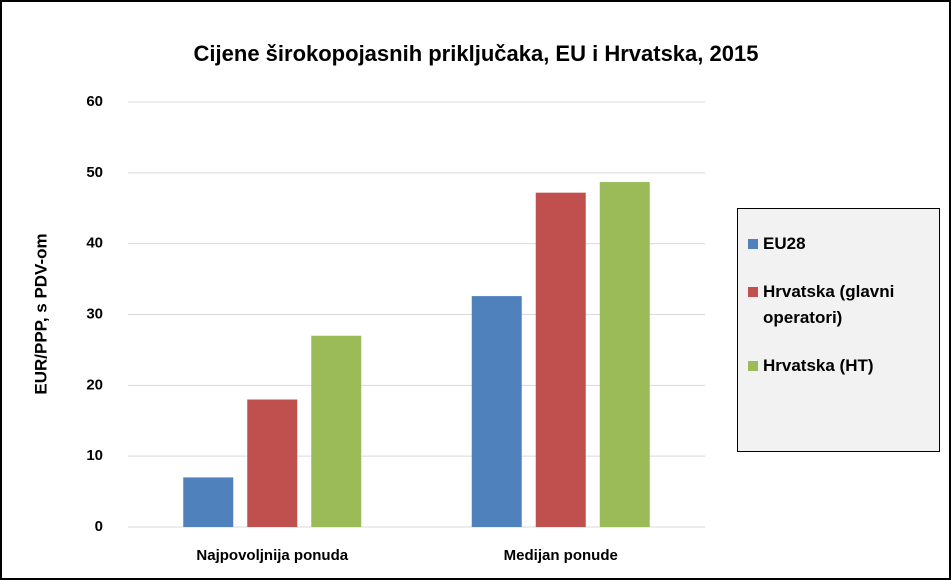  Describe the element at coordinates (99, 526) in the screenshot. I see `y-tick-label: 0` at that location.